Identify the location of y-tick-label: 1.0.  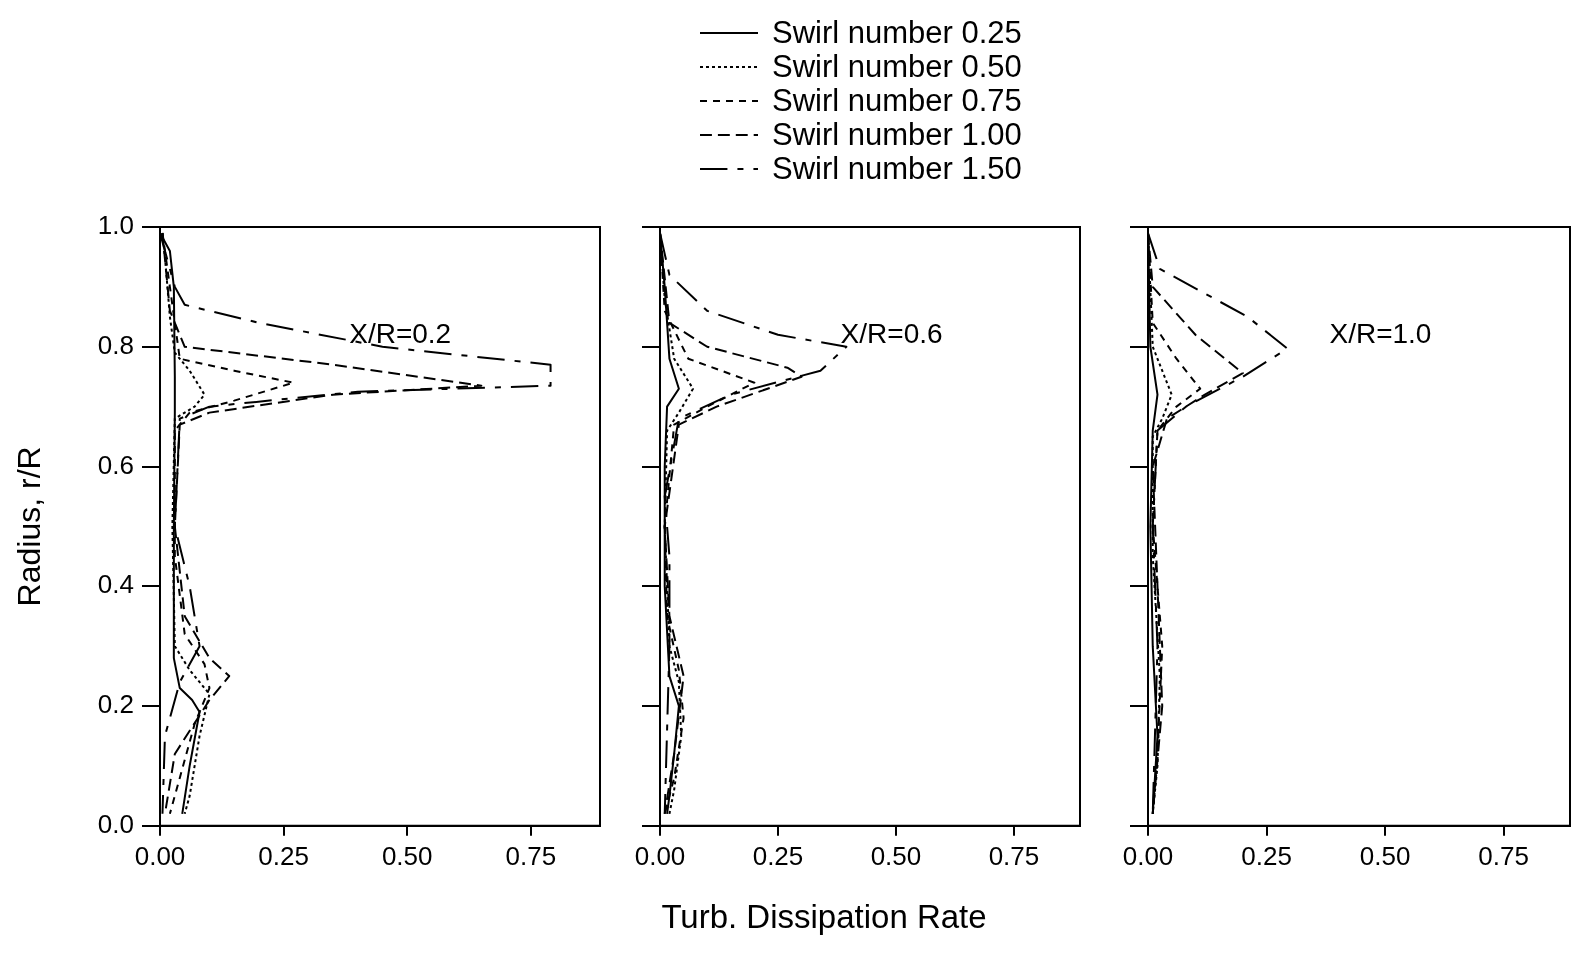
(115, 225).